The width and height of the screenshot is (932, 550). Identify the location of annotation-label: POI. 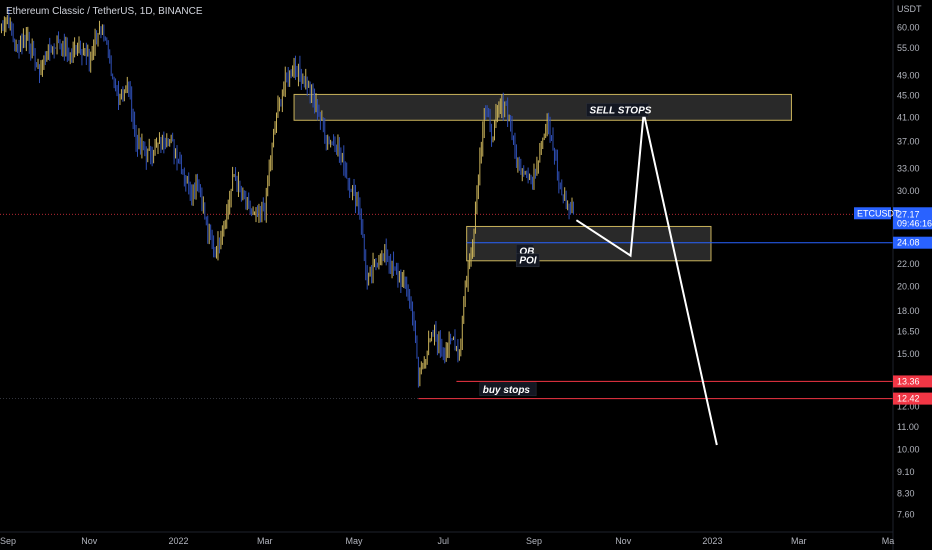
(527, 261).